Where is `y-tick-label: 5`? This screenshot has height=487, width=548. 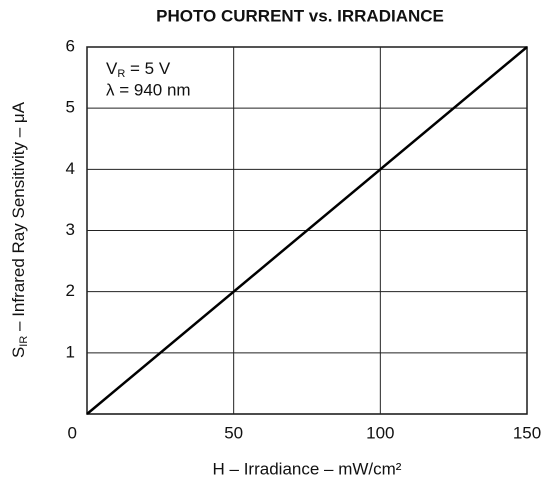
y-tick-label: 5 is located at coordinates (70, 107).